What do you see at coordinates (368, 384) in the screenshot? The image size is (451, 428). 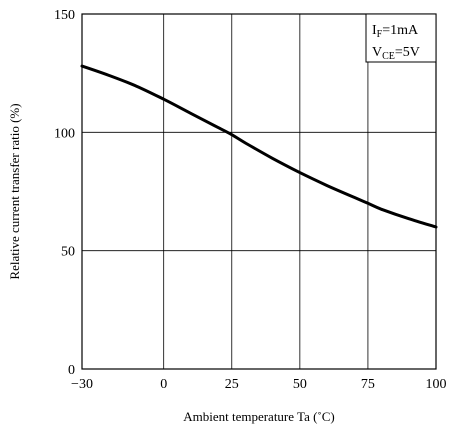 I see `x-tick-label: 75` at bounding box center [368, 384].